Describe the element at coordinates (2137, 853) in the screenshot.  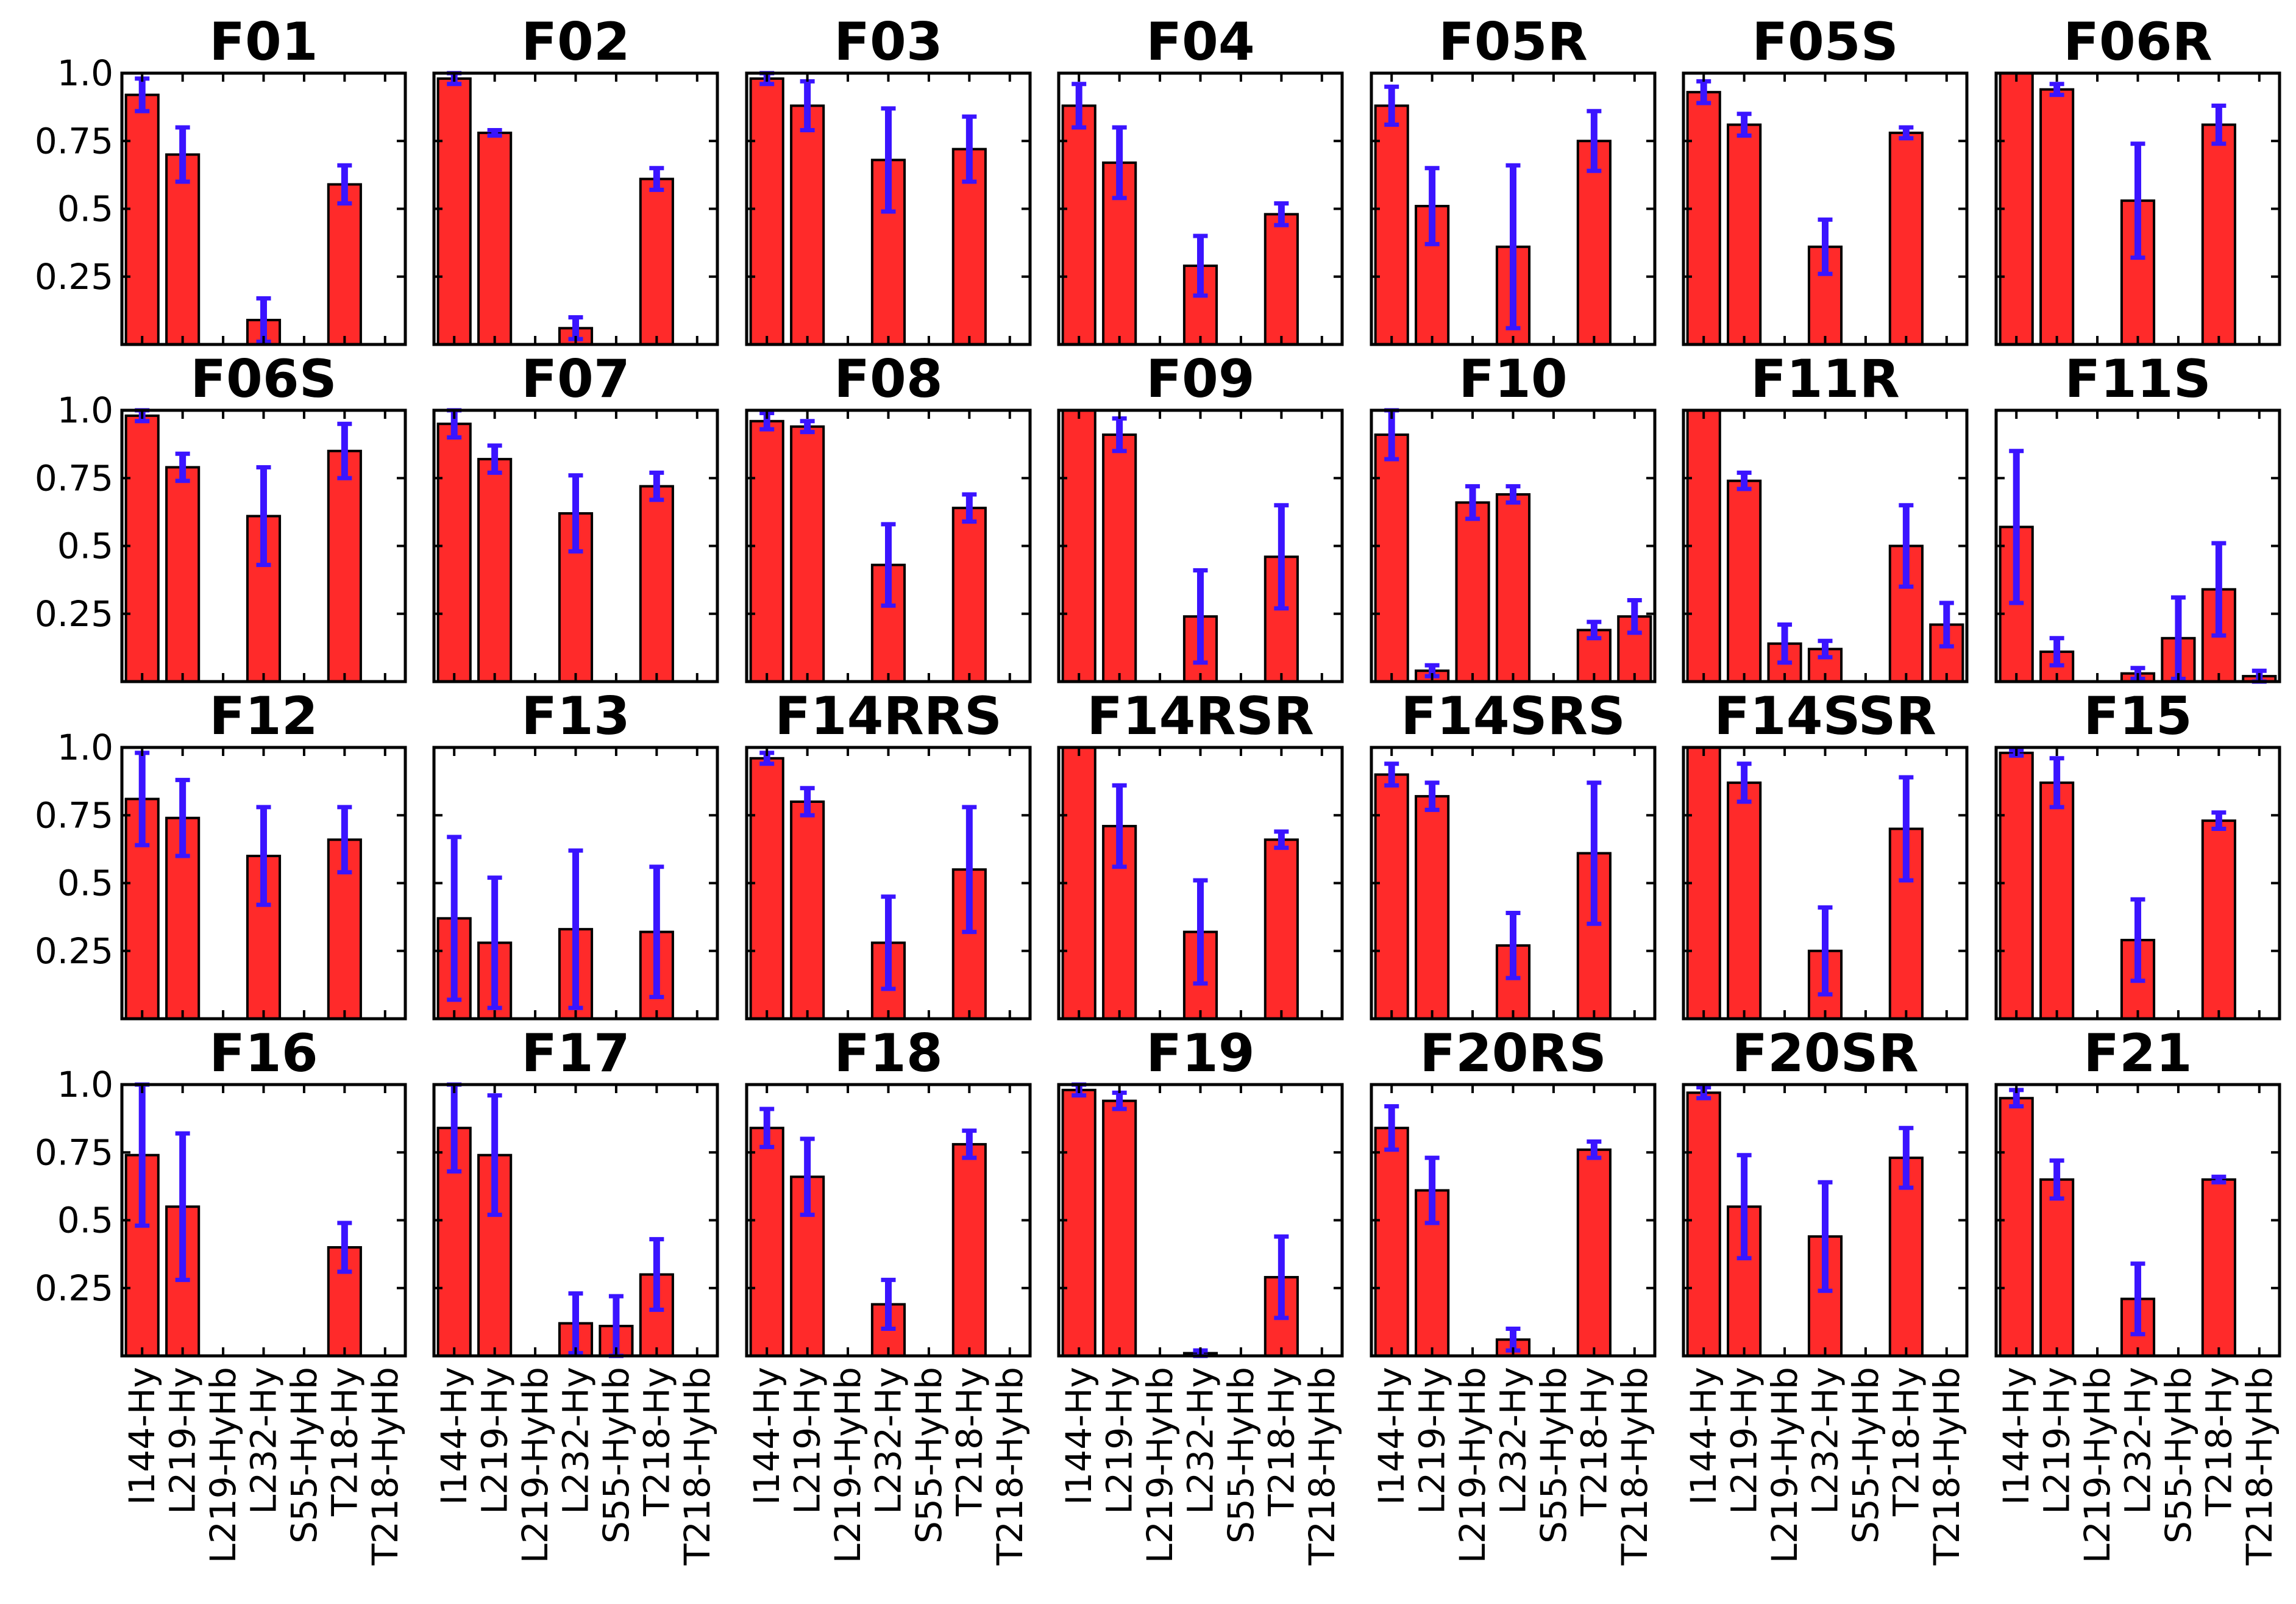
I see `panel-F15: F15` at that location.